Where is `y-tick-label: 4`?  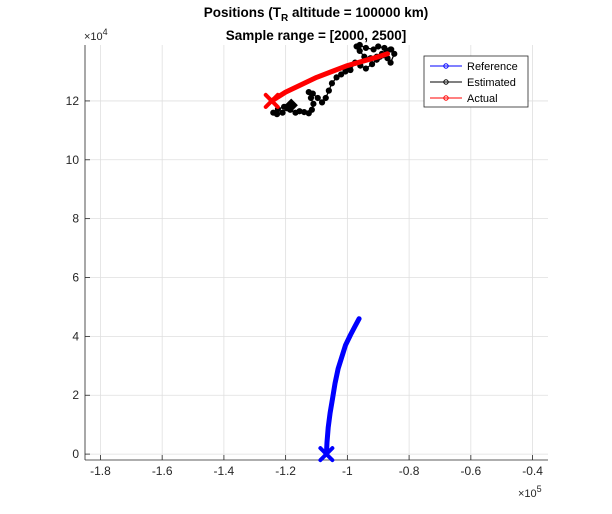 y-tick-label: 4 is located at coordinates (75, 336).